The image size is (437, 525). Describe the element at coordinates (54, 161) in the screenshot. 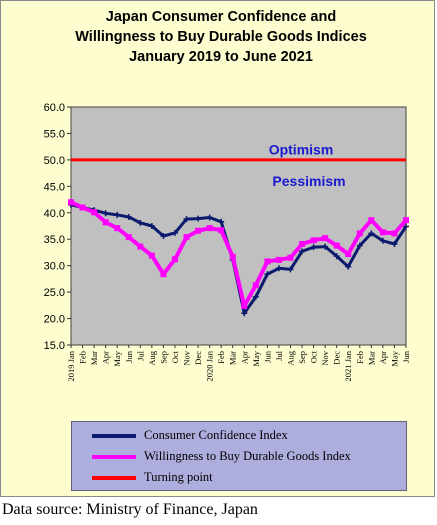

I see `y-tick-label: 50.0` at that location.